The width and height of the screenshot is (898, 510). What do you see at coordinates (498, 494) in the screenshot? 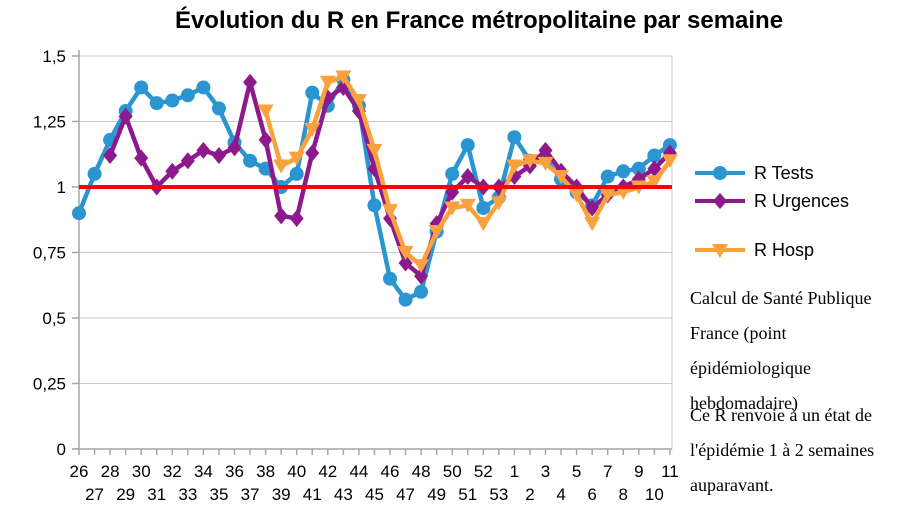
I see `svg-text: 53` at bounding box center [498, 494].